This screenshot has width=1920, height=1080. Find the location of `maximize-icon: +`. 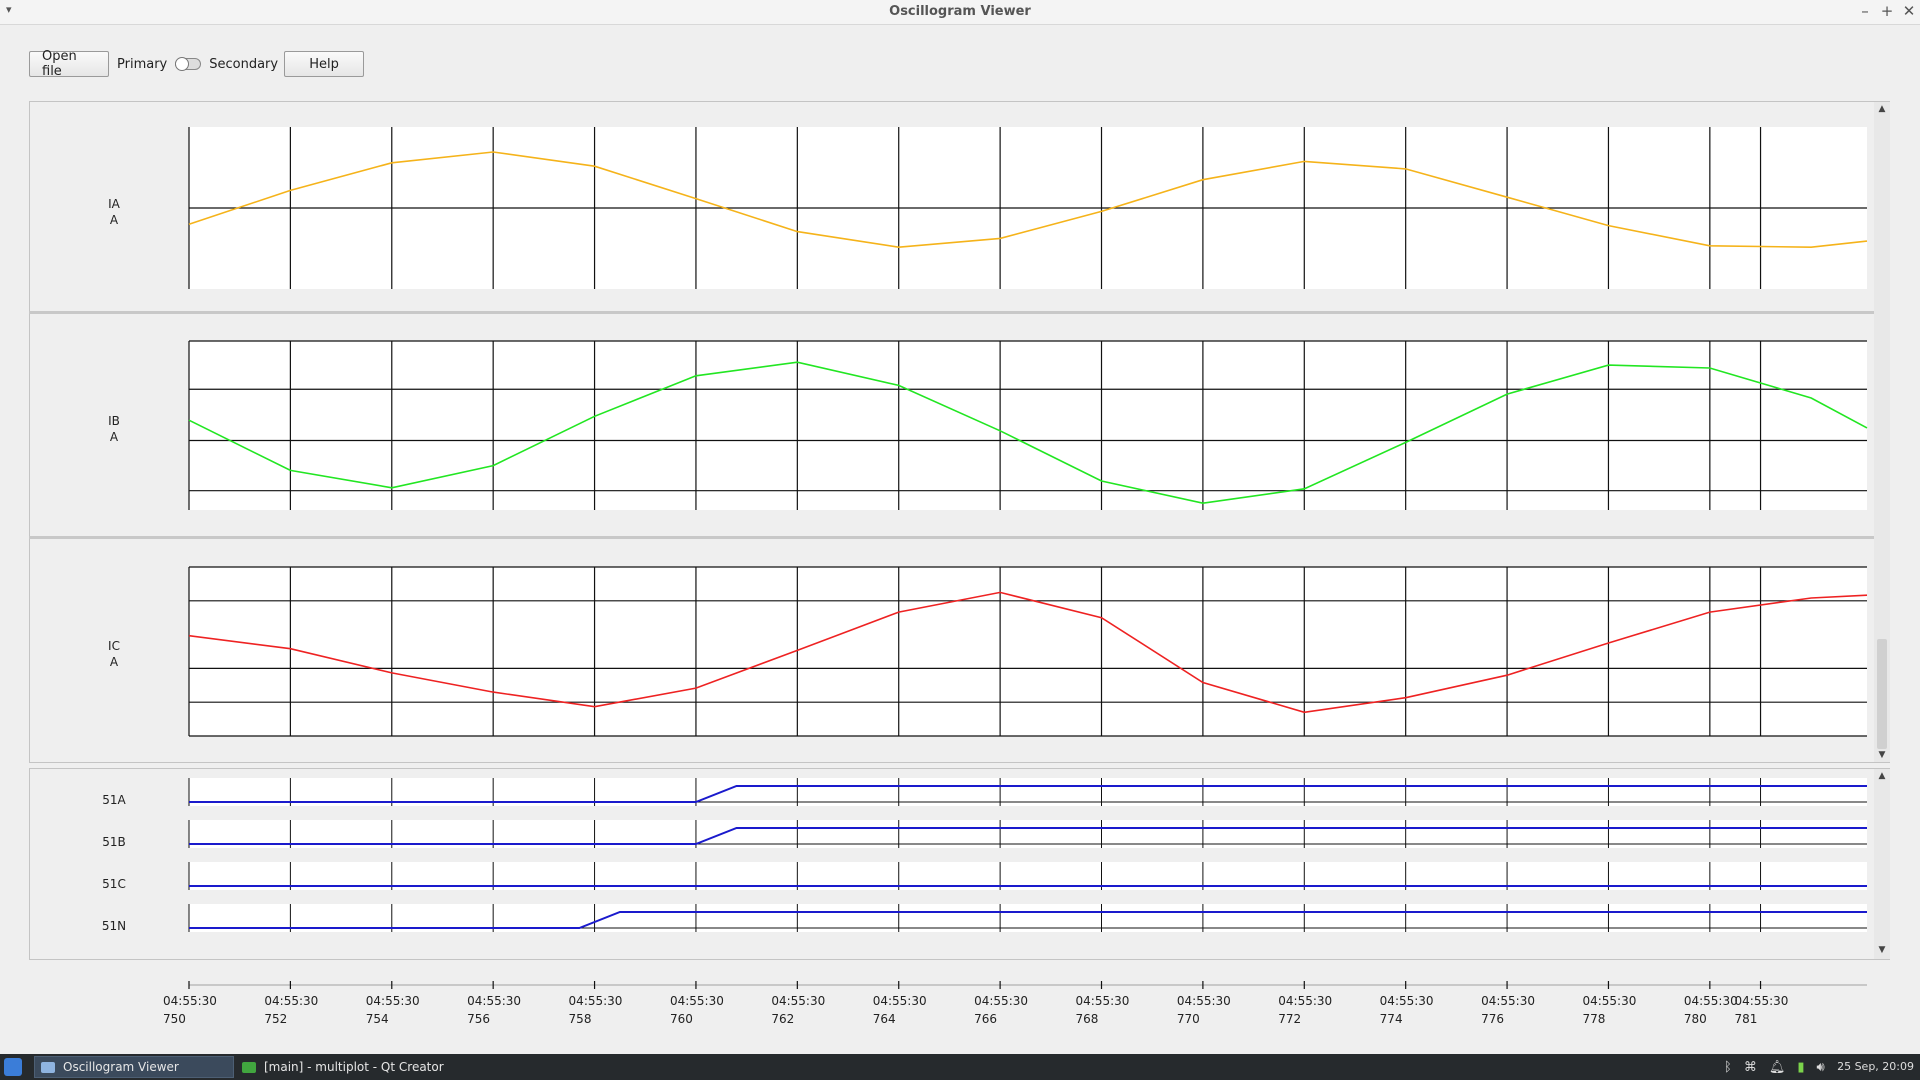

maximize-icon: + is located at coordinates (1887, 11).